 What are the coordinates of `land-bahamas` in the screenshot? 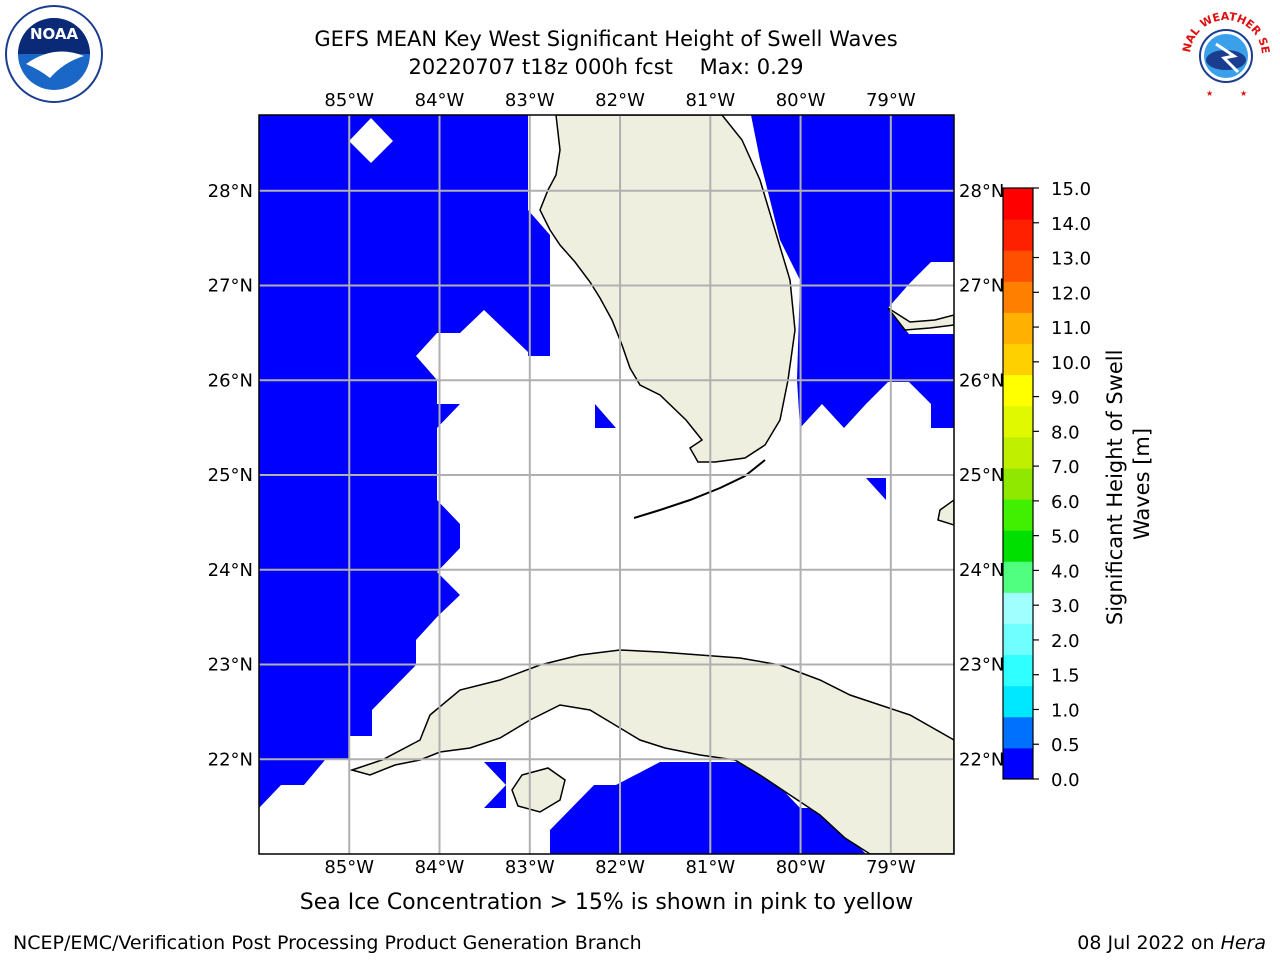 It's located at (920, 319).